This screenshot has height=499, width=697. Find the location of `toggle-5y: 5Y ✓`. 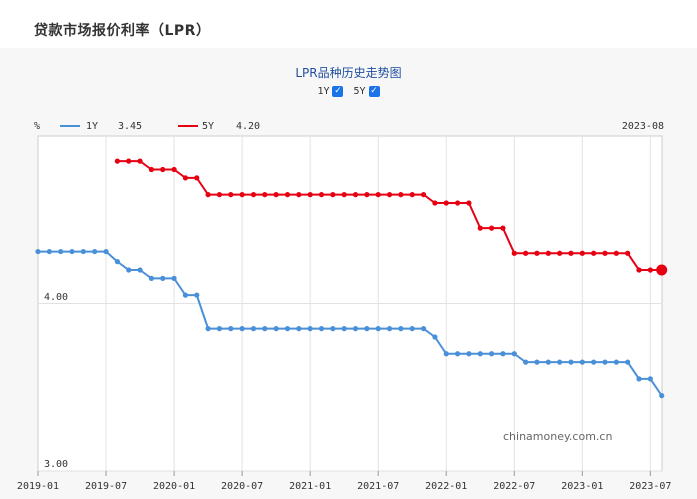

toggle-5y: 5Y ✓ is located at coordinates (367, 91).